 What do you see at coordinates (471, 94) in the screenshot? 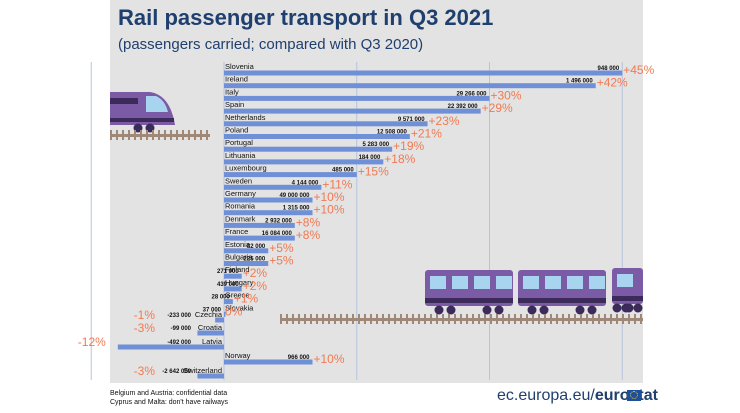
I see `absolute-change-label: 29 266 000` at bounding box center [471, 94].